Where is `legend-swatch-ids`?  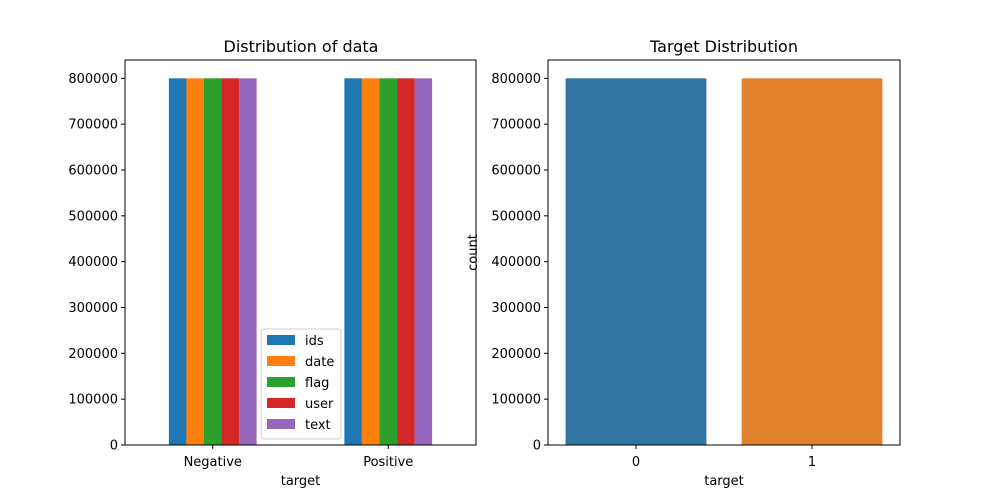
legend-swatch-ids is located at coordinates (281, 340).